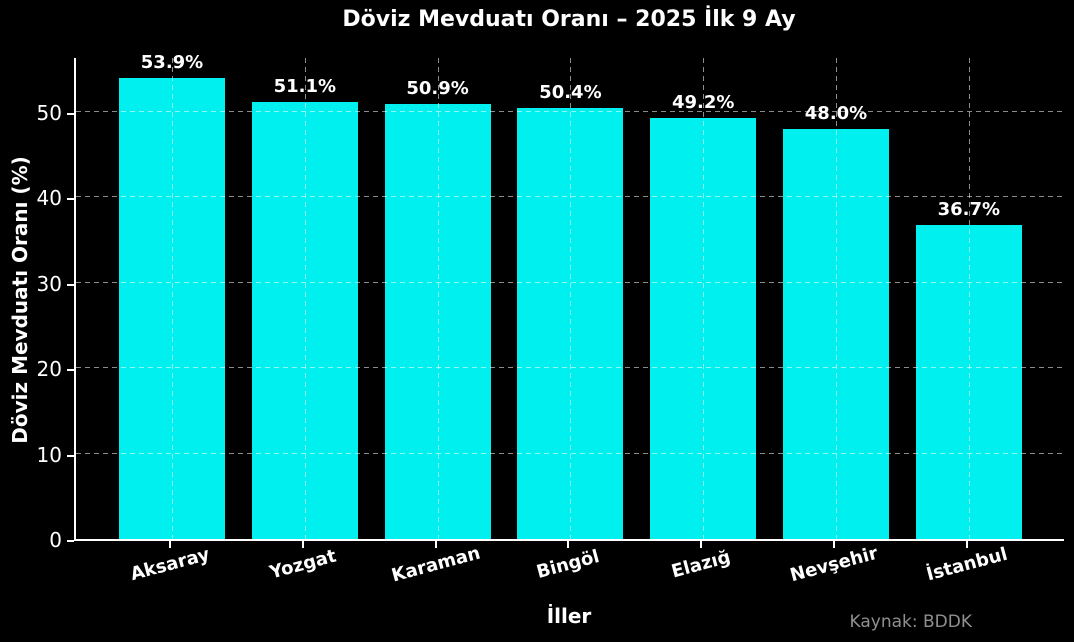 The height and width of the screenshot is (642, 1074). What do you see at coordinates (568, 564) in the screenshot?
I see `x-tick-label-Bingöl: Bingöl` at bounding box center [568, 564].